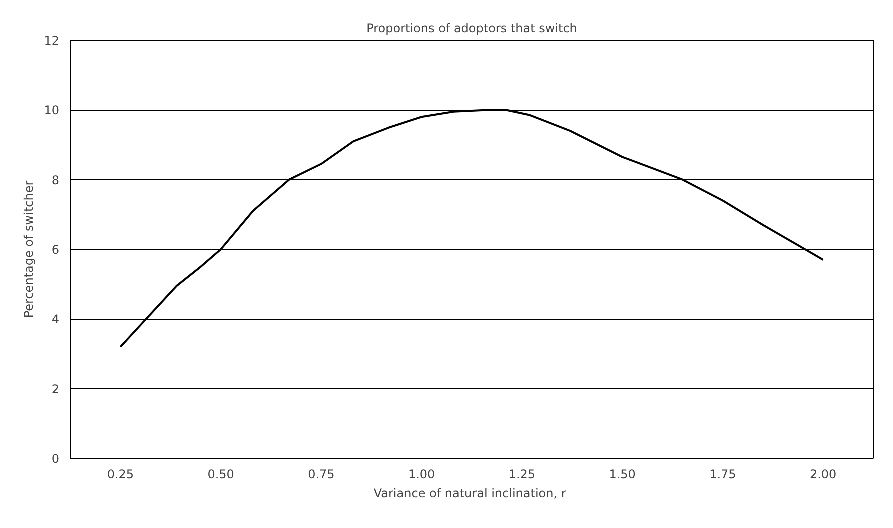 The width and height of the screenshot is (893, 528). I want to click on x-tick-label: 1.00, so click(422, 475).